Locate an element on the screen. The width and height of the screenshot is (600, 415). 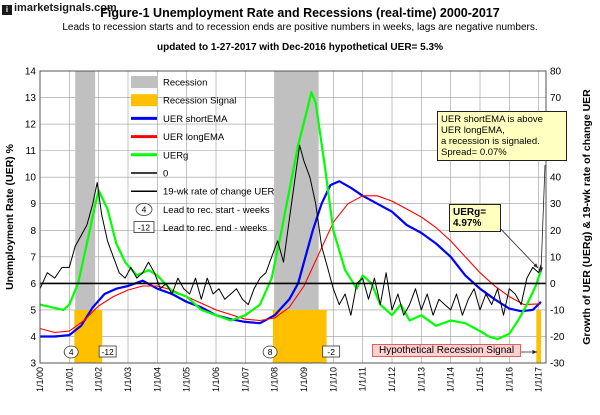
x-tick-label: 1/1/05 is located at coordinates (187, 379).